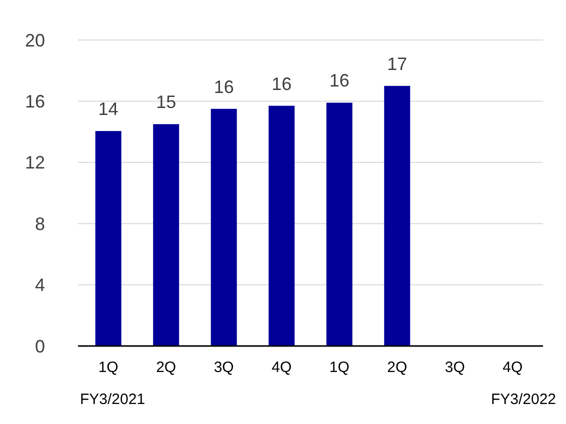 This screenshot has height=424, width=566. I want to click on y-tick-label: 8, so click(39, 224).